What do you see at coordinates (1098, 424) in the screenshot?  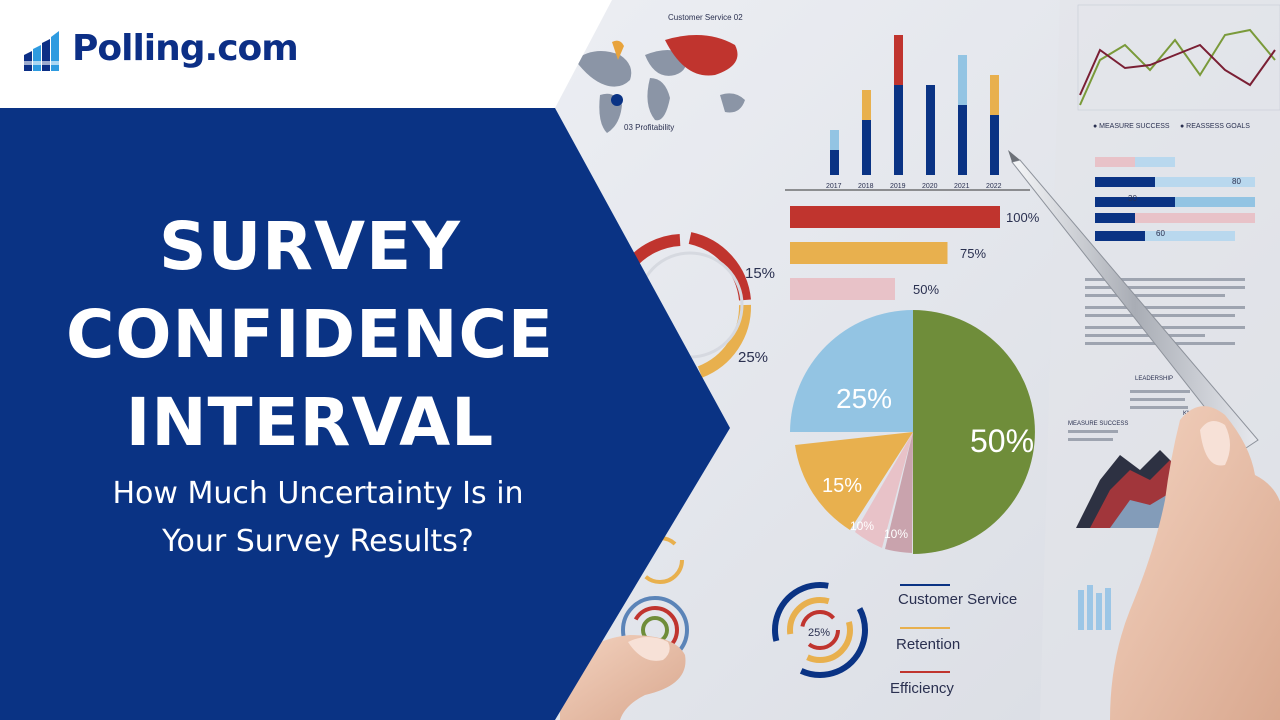 I see `svg-text: MEASURE SUCCESS` at bounding box center [1098, 424].